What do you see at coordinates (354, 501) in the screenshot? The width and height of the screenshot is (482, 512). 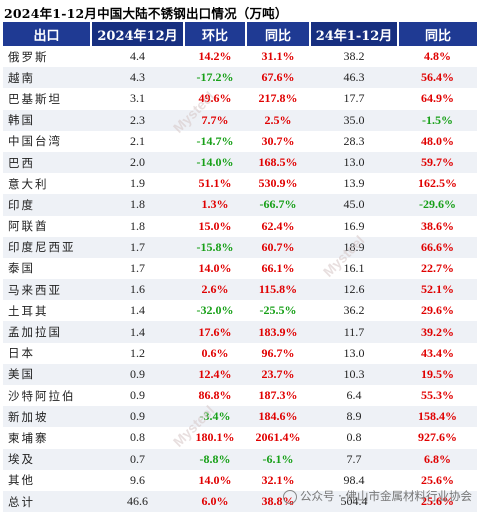 I see `ytd-value-cell: 504.4` at bounding box center [354, 501].